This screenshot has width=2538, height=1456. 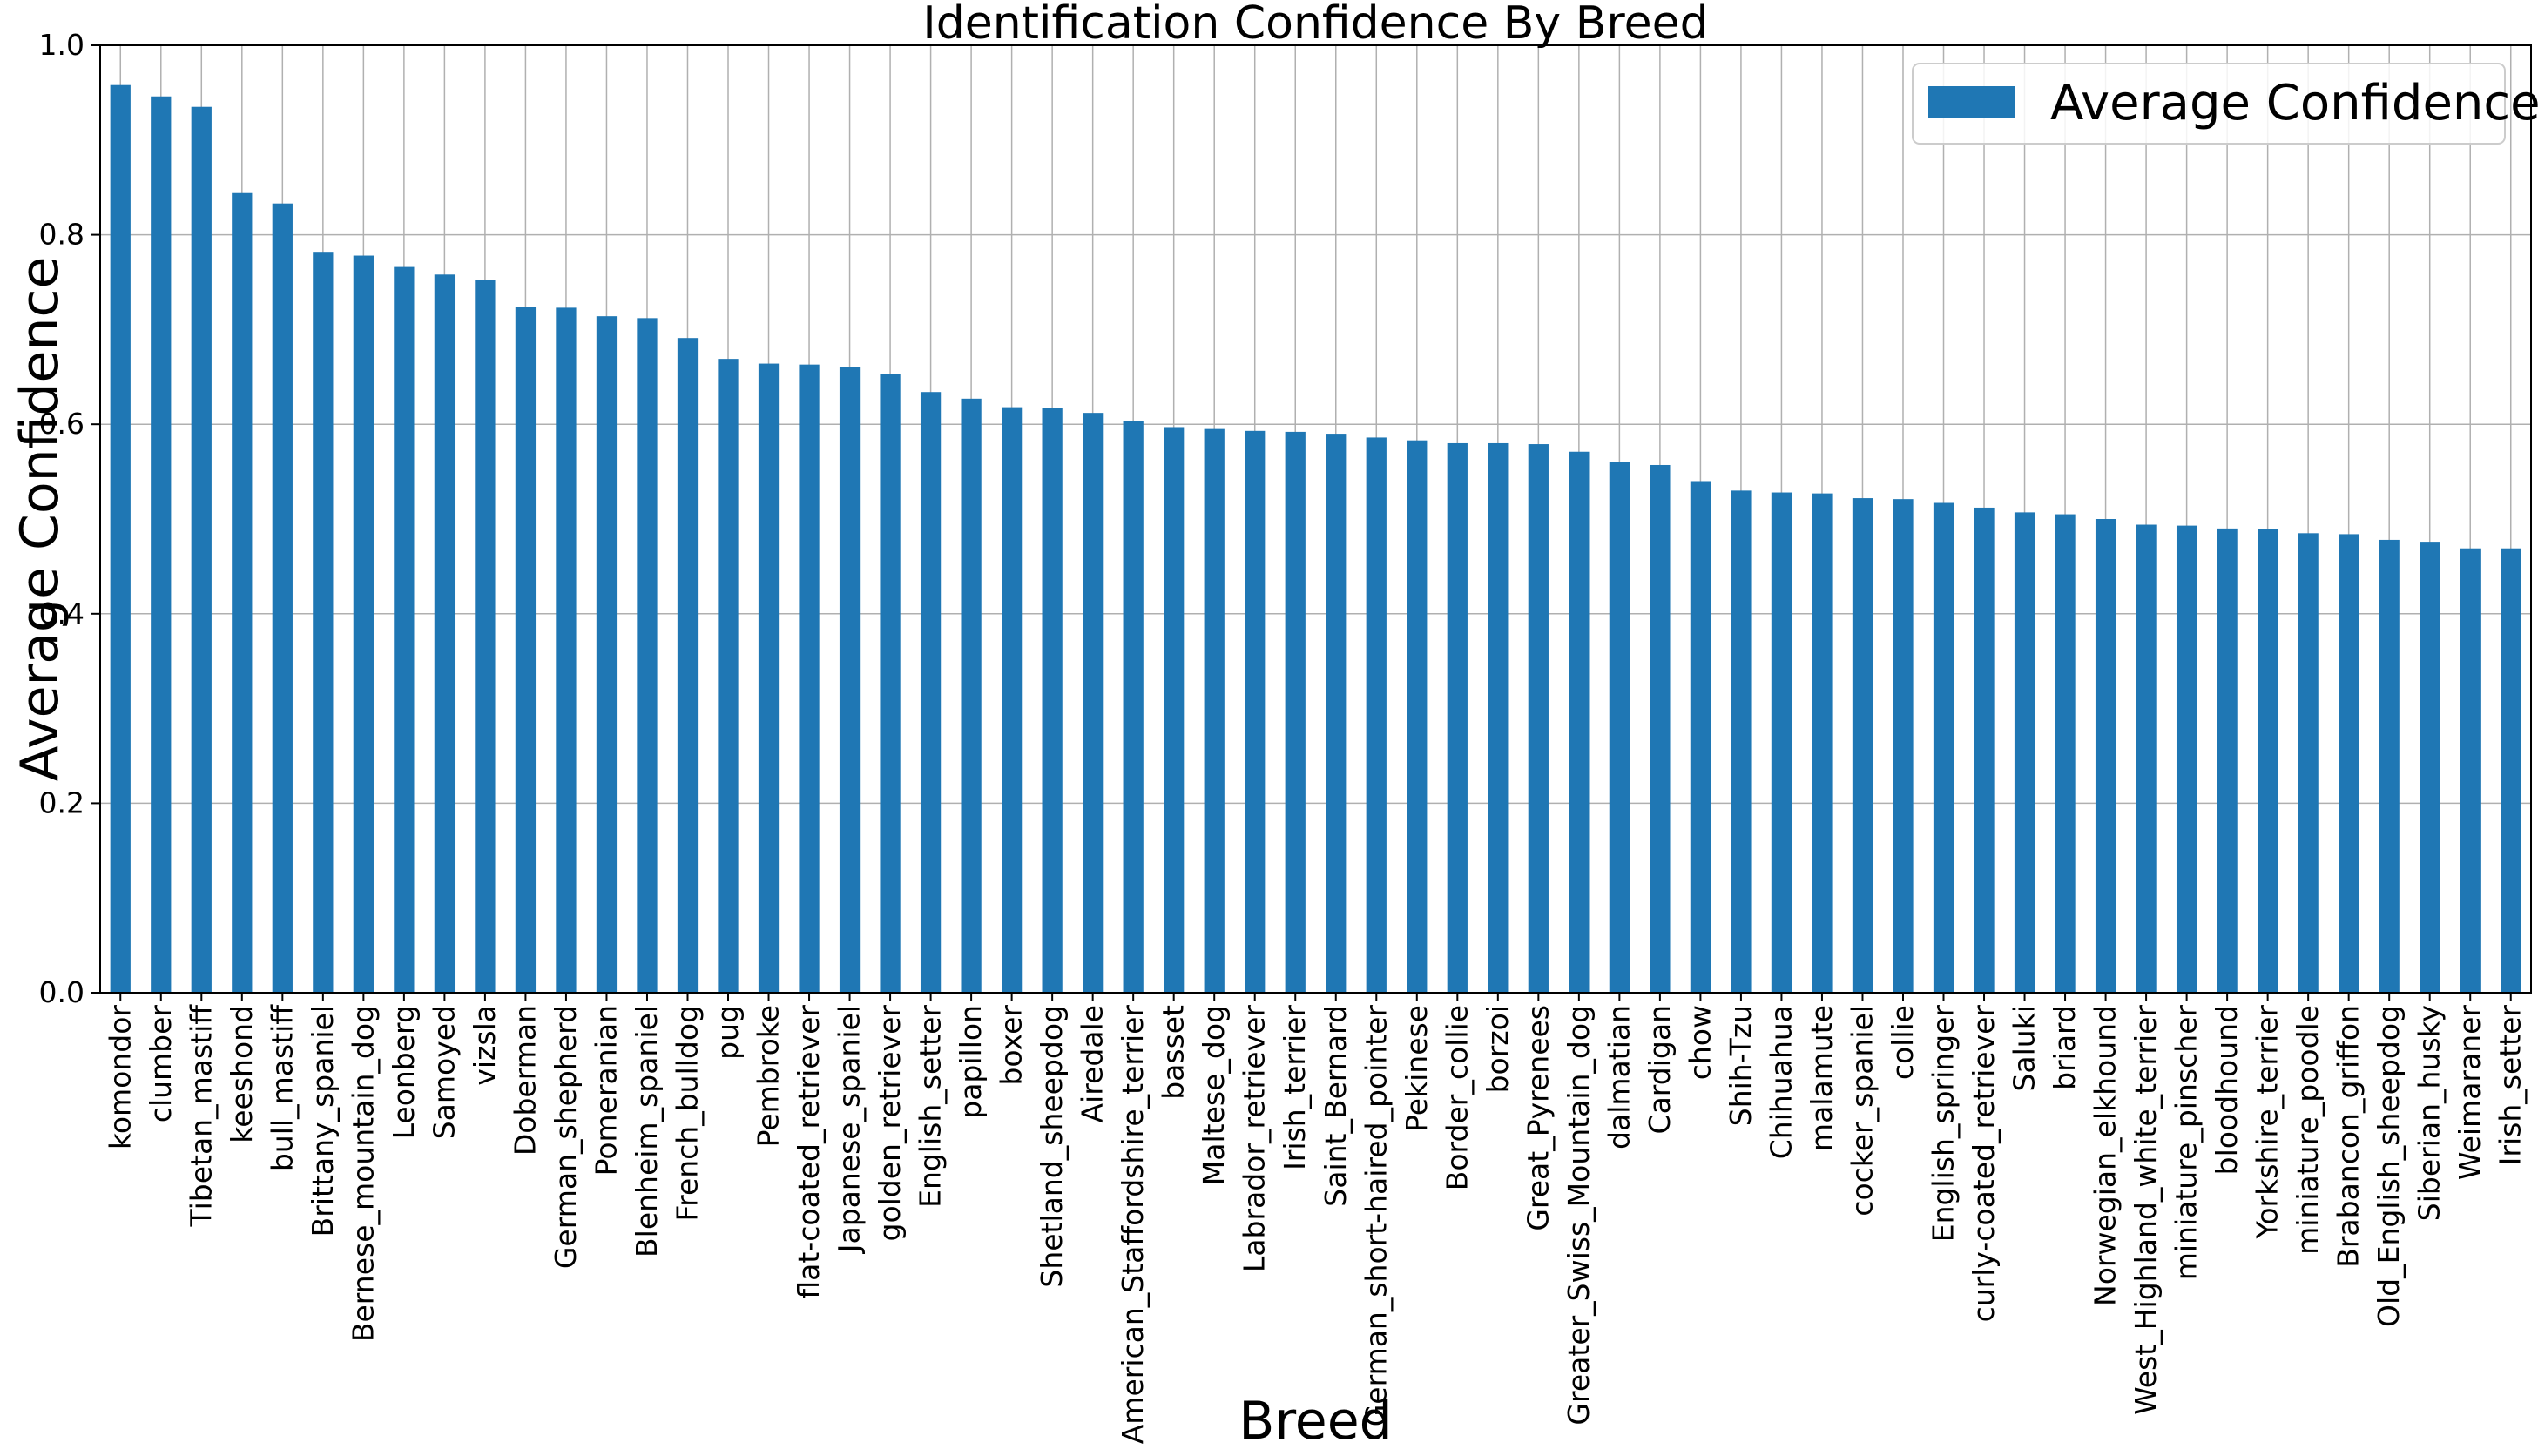 I want to click on x-tick-label: Weimaraner, so click(x=2470, y=1093).